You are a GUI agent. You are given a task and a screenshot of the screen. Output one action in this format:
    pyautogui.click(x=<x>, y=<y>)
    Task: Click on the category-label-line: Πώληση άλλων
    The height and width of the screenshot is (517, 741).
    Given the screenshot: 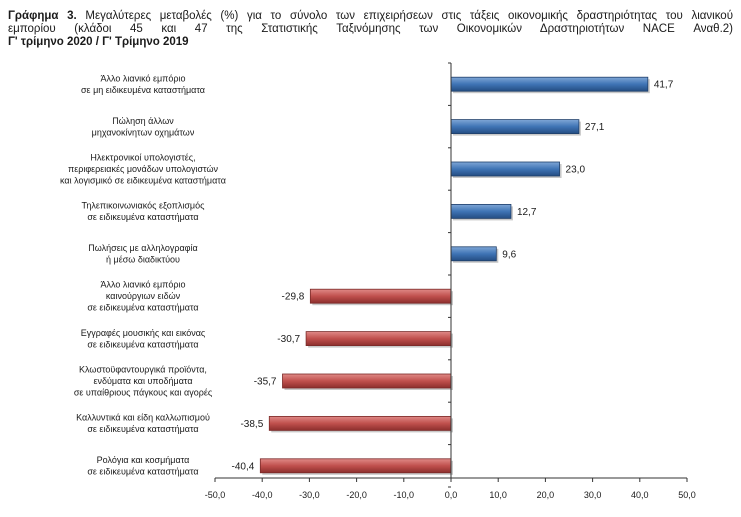 What is the action you would take?
    pyautogui.click(x=143, y=121)
    